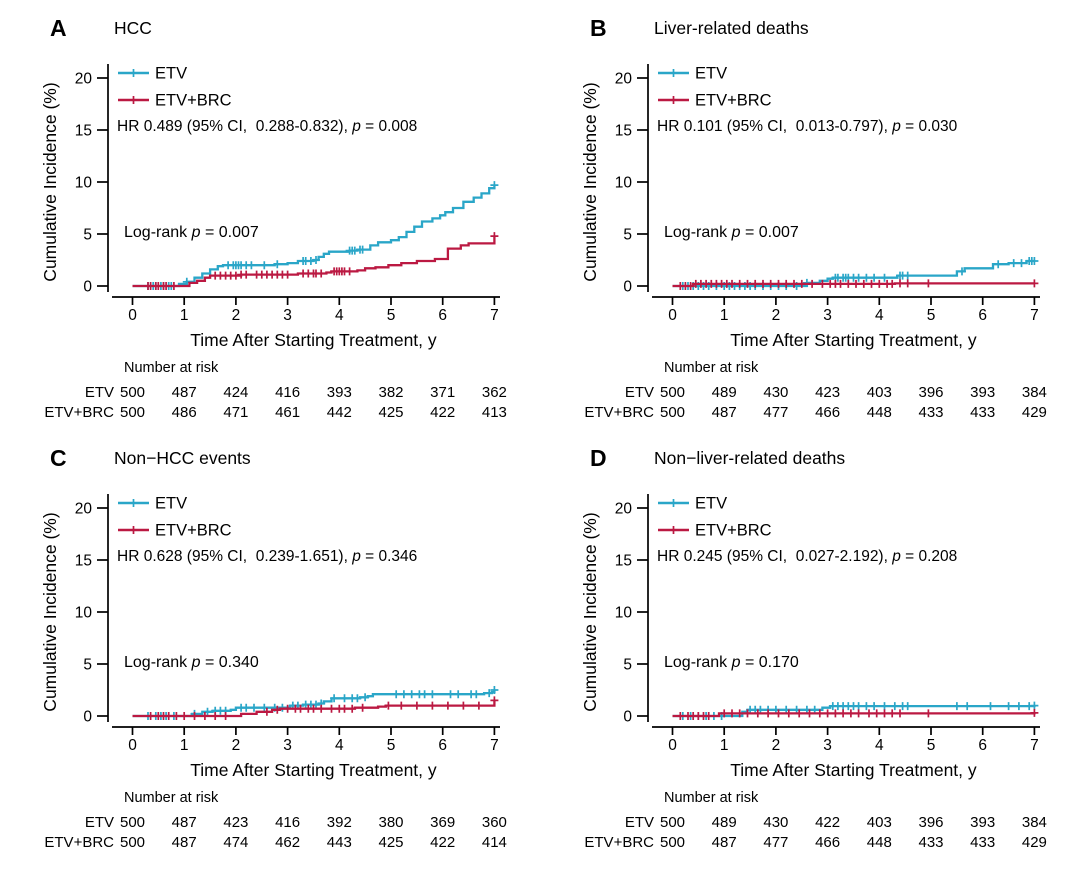 The height and width of the screenshot is (869, 1080). Describe the element at coordinates (775, 822) in the screenshot. I see `risk-etv-value: 430` at that location.